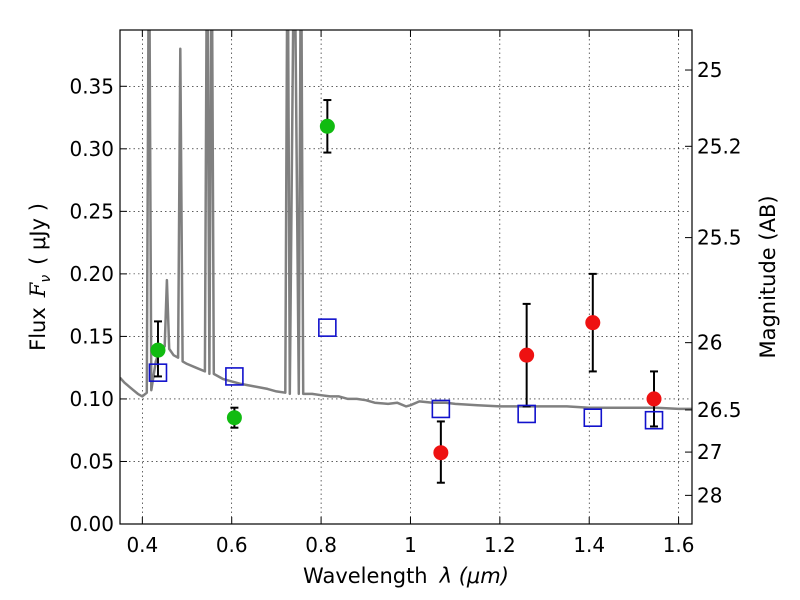 Image resolution: width=800 pixels, height=600 pixels. Describe the element at coordinates (768, 276) in the screenshot. I see `y2-axis-title: Magnitude (AB)` at that location.